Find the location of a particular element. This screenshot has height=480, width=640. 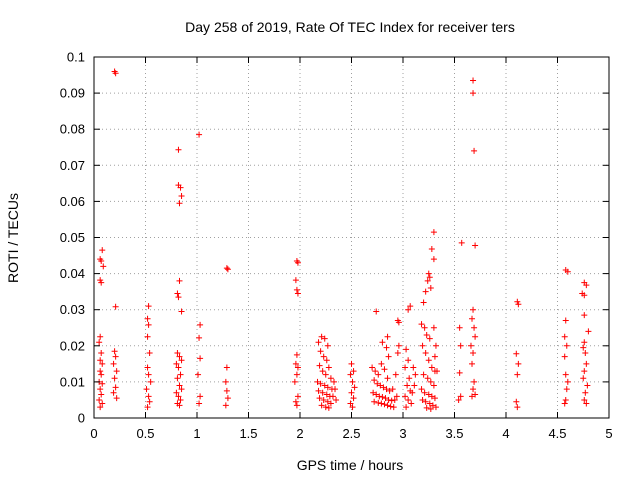

y-tick-label: 0.02 is located at coordinates (72, 345).